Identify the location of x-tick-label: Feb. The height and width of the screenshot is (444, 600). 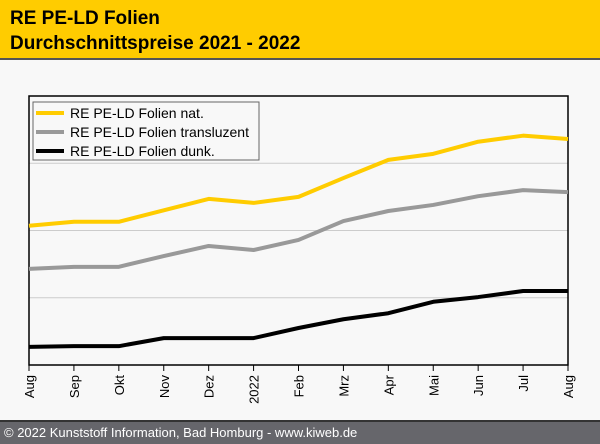
(299, 386).